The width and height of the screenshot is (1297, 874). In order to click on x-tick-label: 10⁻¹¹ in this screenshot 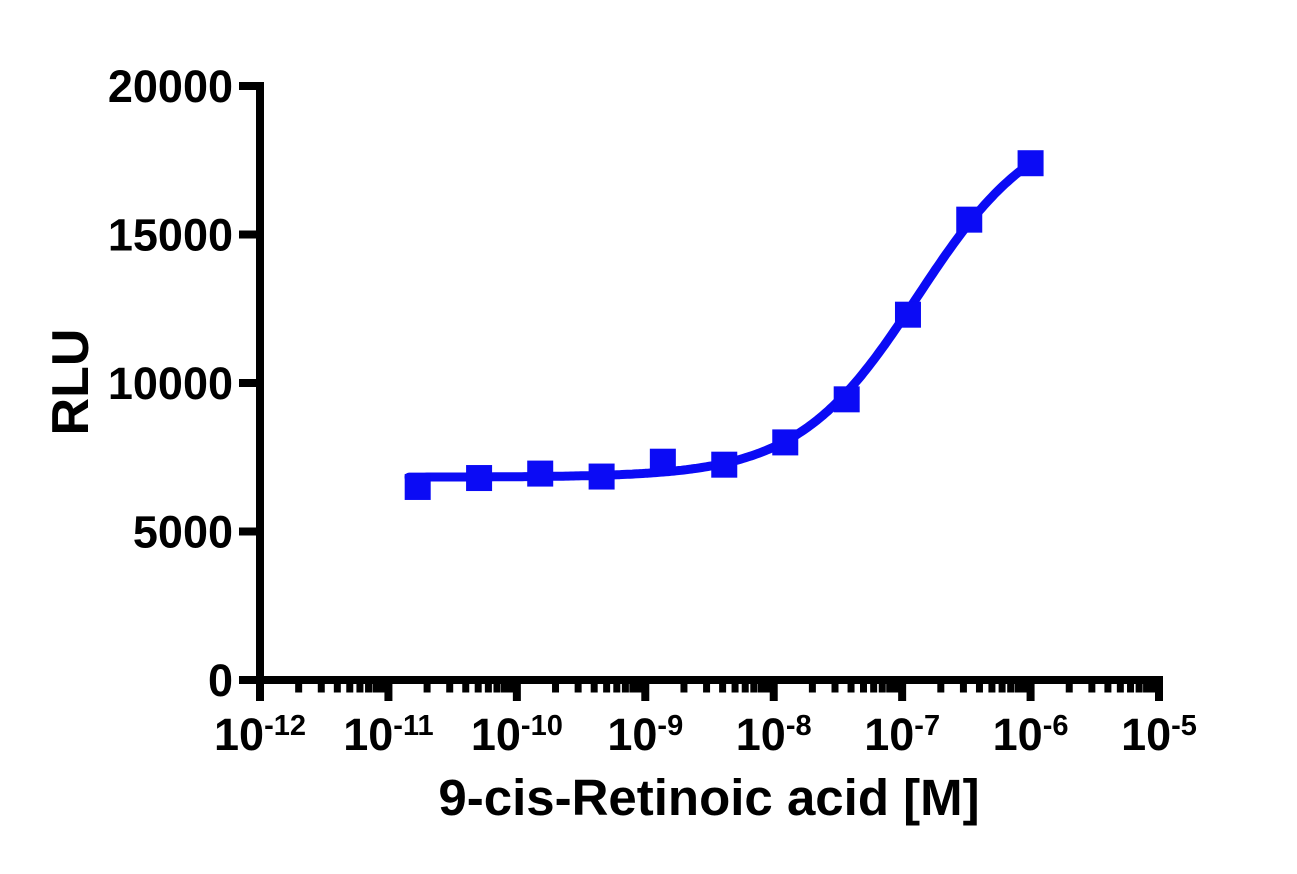, I will do `click(388, 734)`.